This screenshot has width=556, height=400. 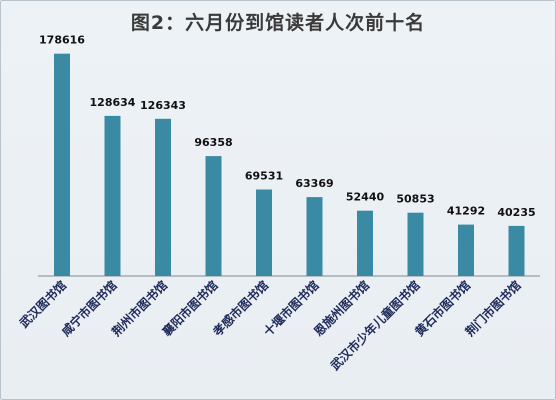 What do you see at coordinates (213, 142) in the screenshot?
I see `value-label-4: 96358` at bounding box center [213, 142].